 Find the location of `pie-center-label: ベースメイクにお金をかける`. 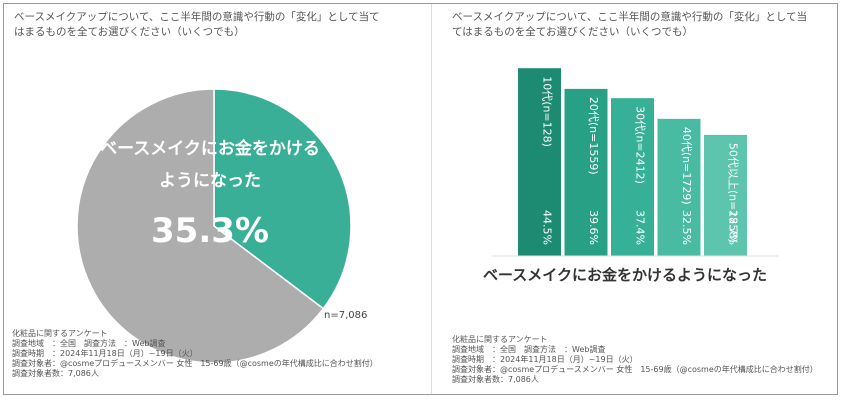

pie-center-label: ベースメイクにお金をかける is located at coordinates (210, 148).